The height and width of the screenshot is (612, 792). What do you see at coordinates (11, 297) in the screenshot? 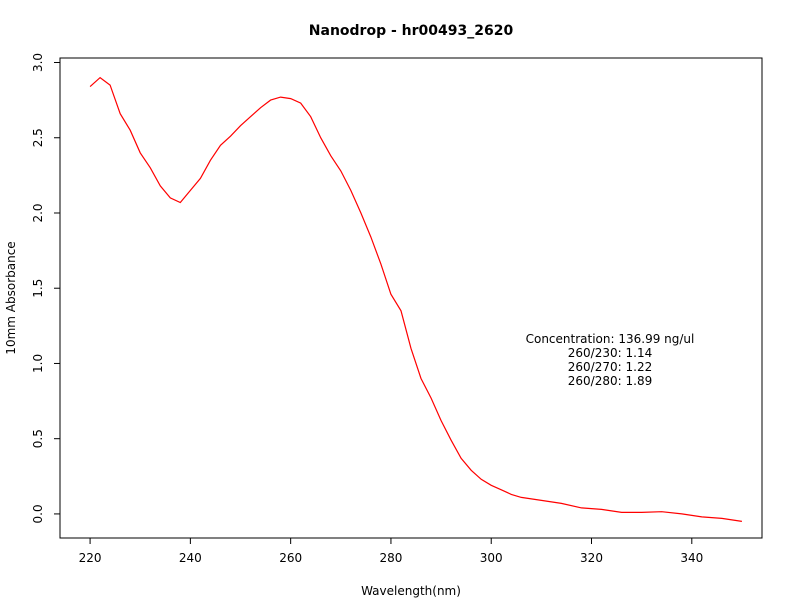
I see `y-axis-label: 10mm Absorbance` at bounding box center [11, 297].